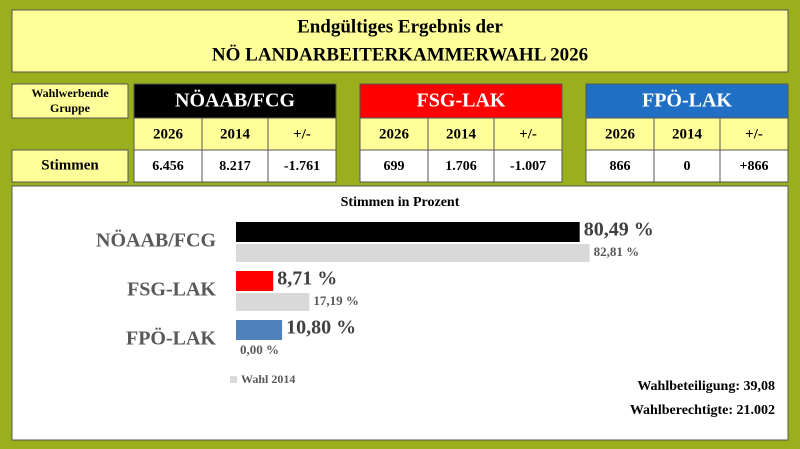 This screenshot has height=449, width=800. What do you see at coordinates (619, 230) in the screenshot?
I see `value-label: 80,49 %` at bounding box center [619, 230].